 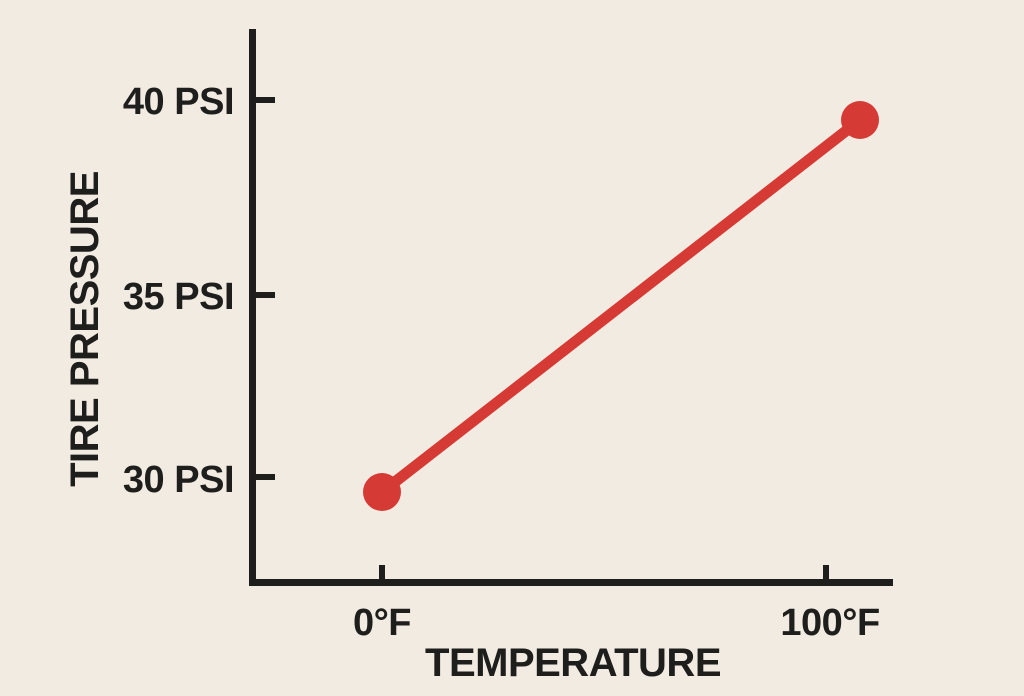 I want to click on y-tick-label-30: 30 PSI, so click(x=178, y=480).